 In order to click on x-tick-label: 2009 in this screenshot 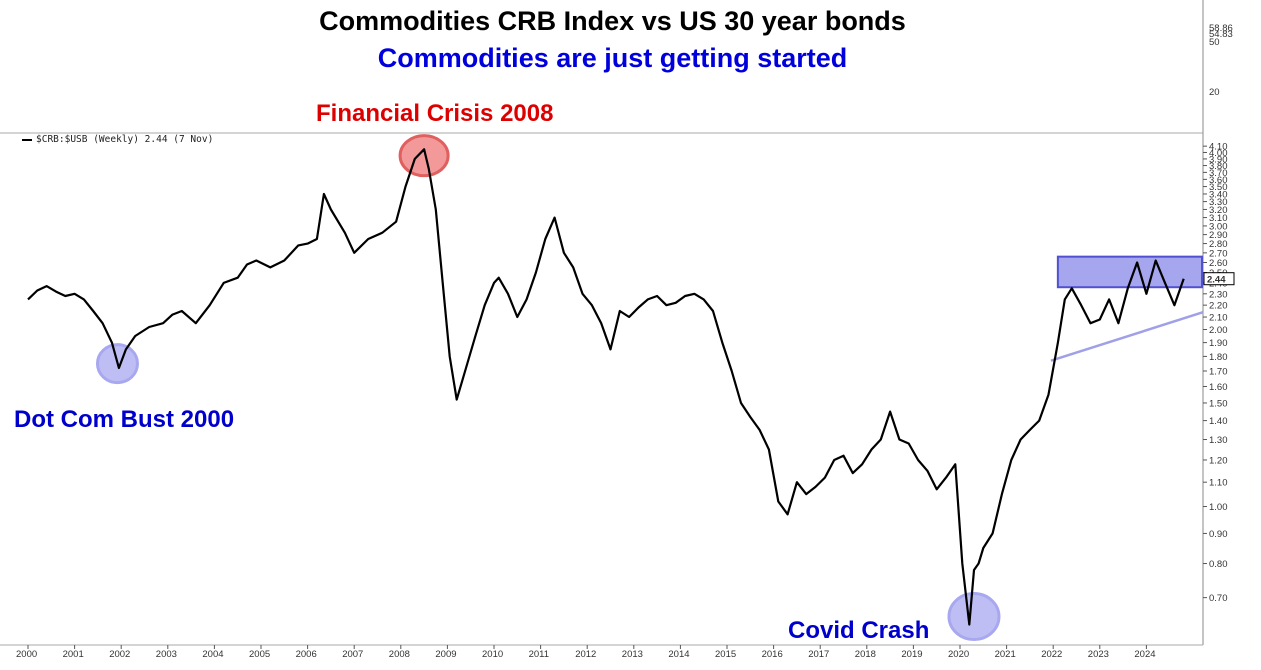, I will do `click(445, 654)`.